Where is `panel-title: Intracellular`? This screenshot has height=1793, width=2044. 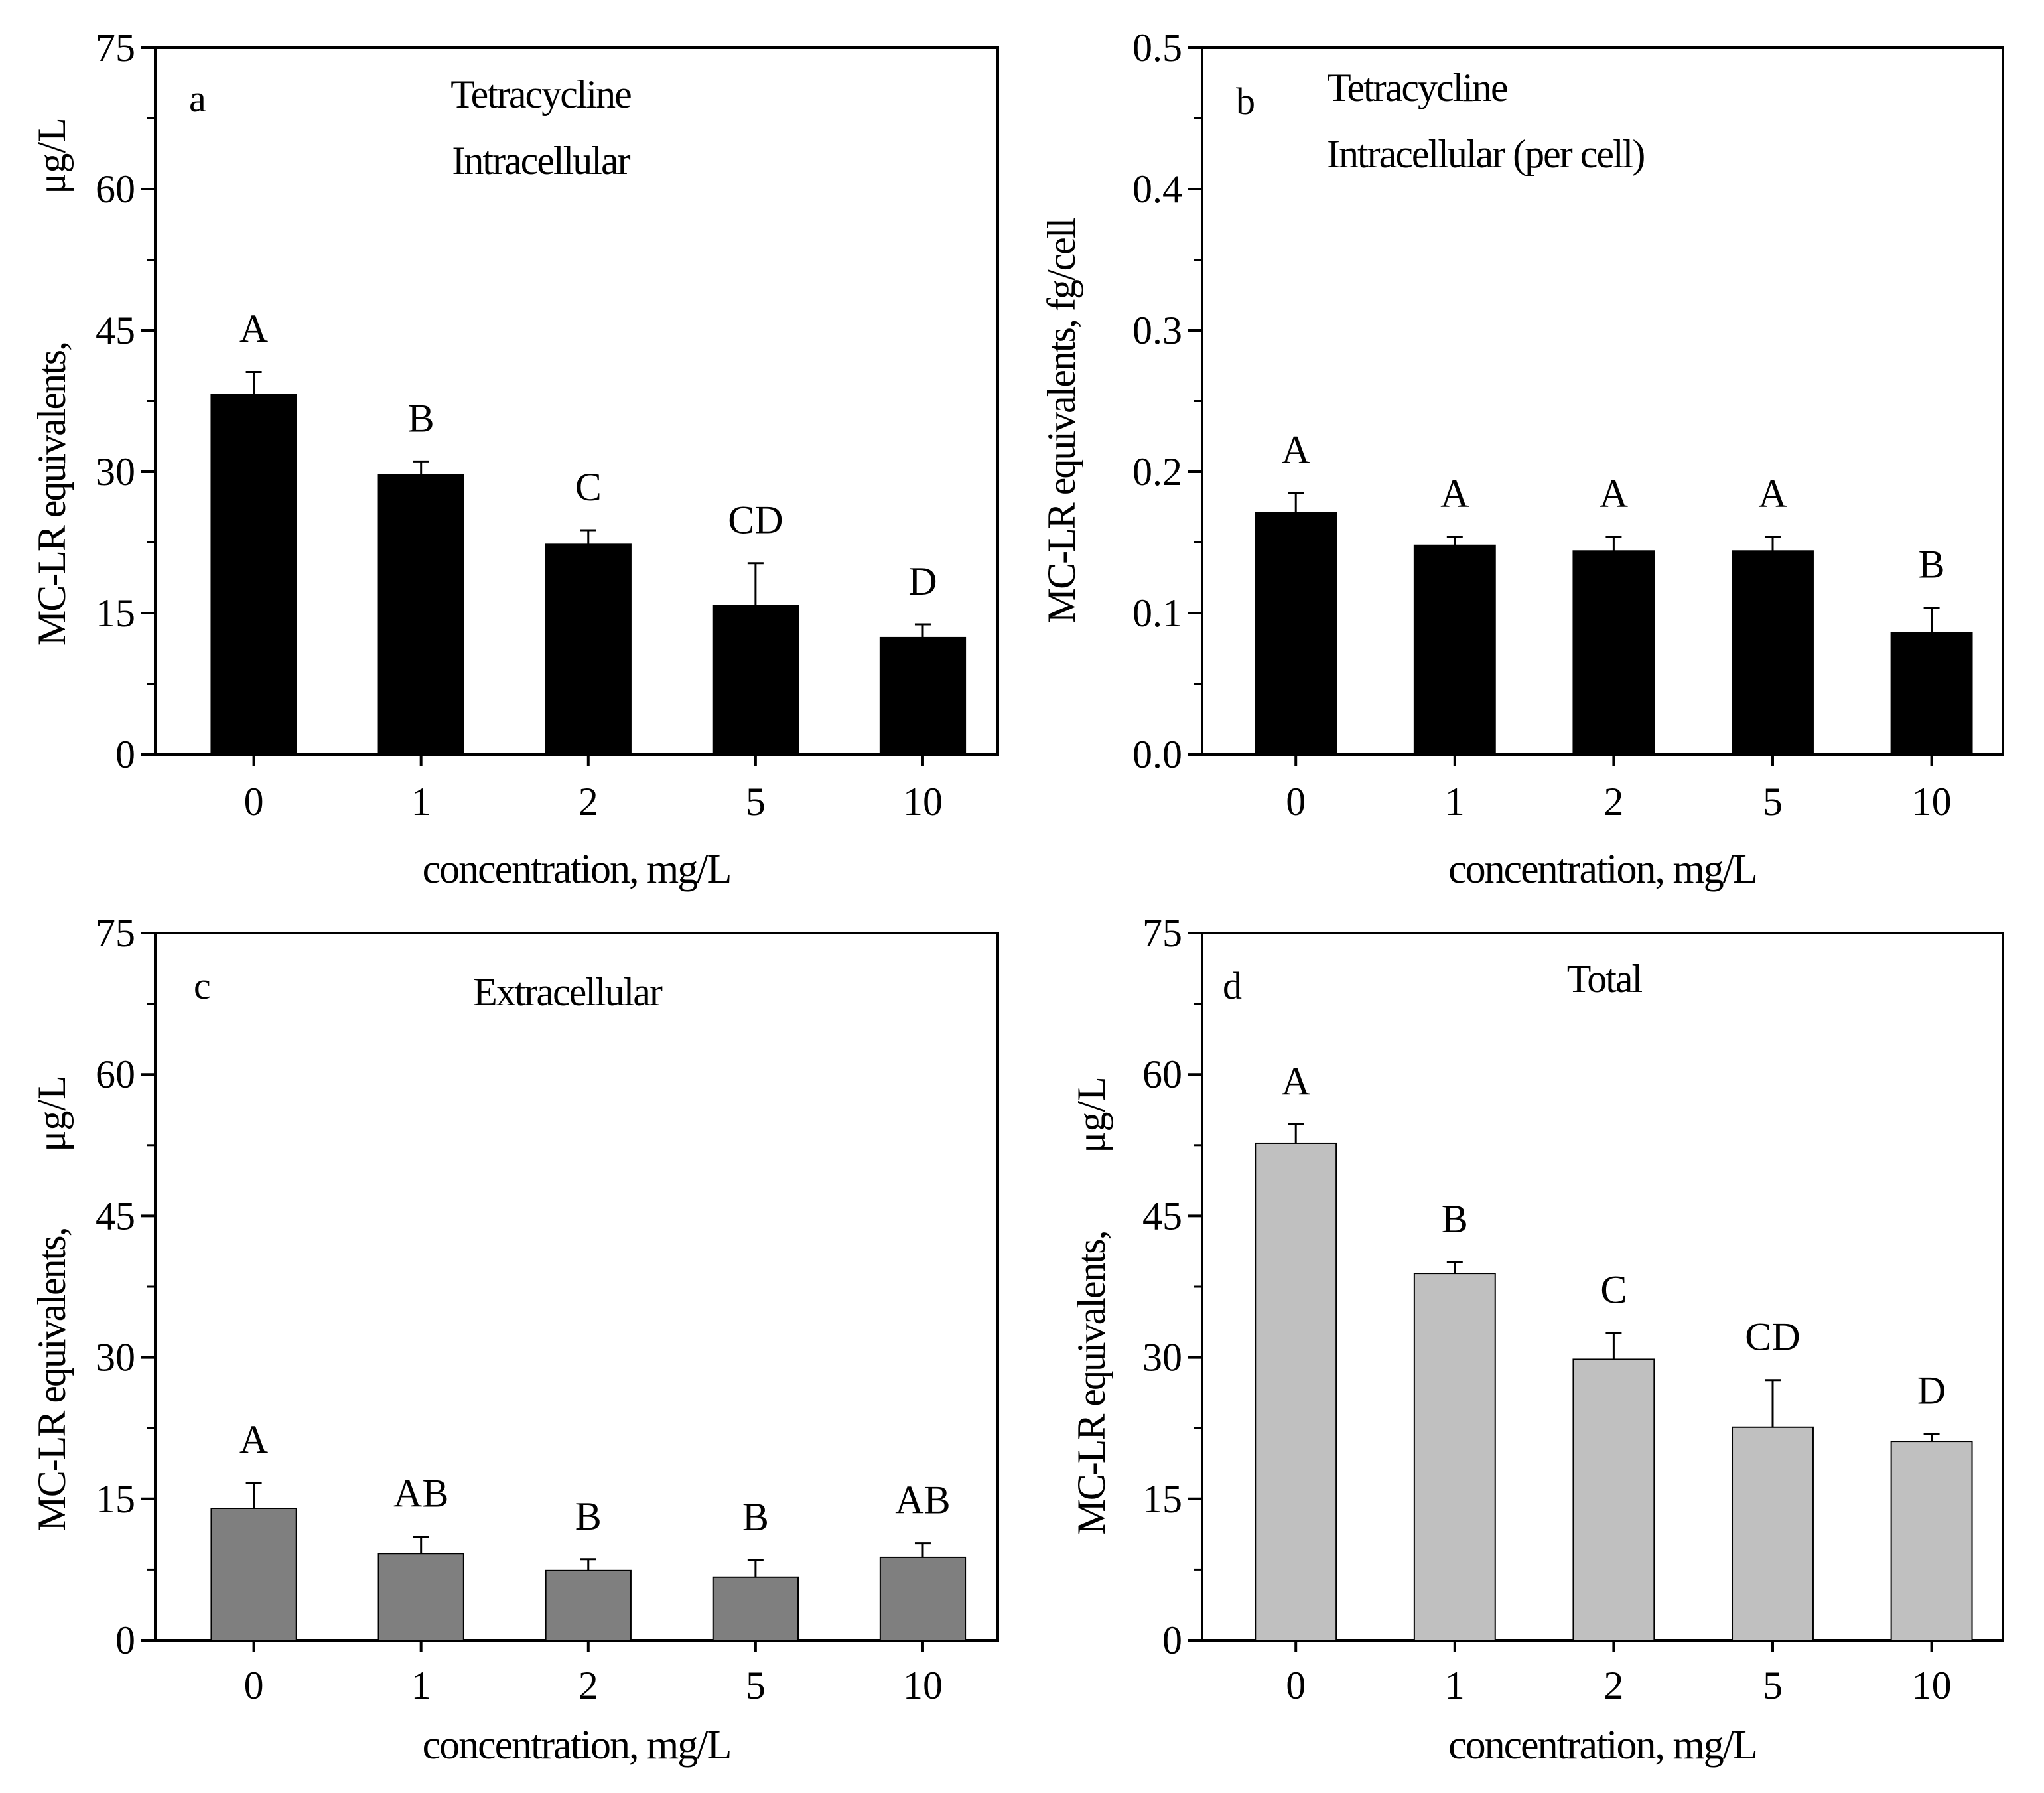 panel-title: Intracellular is located at coordinates (541, 160).